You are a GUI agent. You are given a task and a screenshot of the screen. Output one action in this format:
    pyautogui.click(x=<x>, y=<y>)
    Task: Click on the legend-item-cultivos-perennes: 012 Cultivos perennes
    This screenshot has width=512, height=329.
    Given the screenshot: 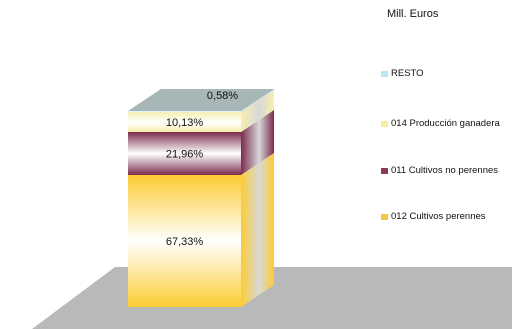 What is the action you would take?
    pyautogui.click(x=433, y=216)
    